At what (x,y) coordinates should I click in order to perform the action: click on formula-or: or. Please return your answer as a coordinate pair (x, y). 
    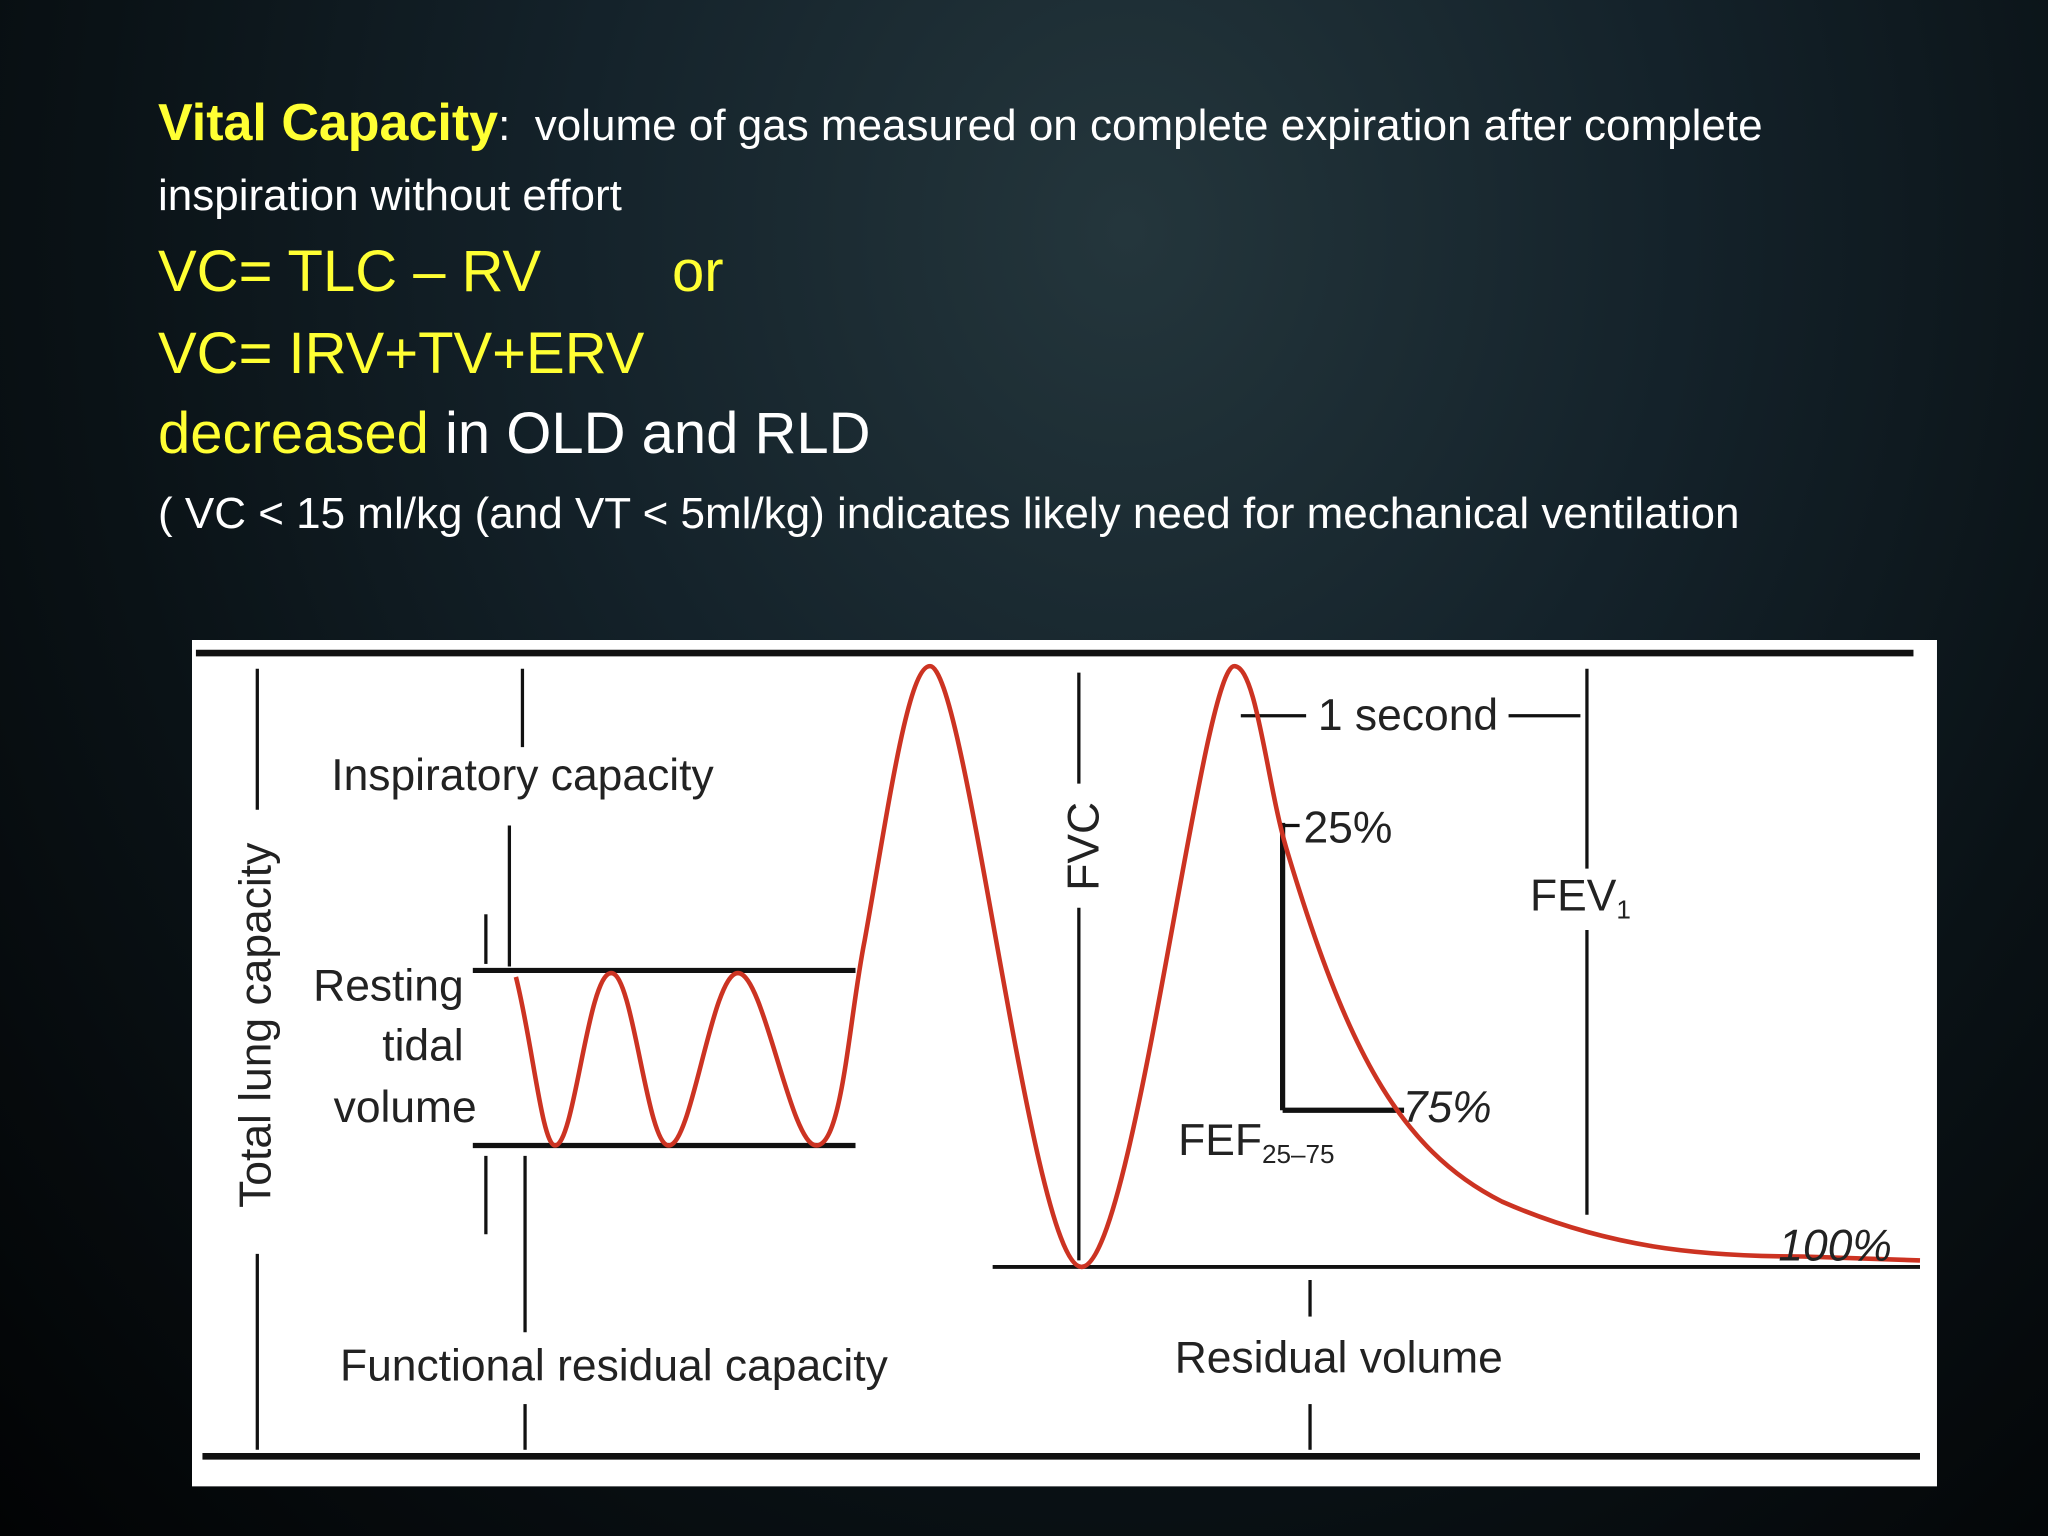
    Looking at the image, I should click on (698, 271).